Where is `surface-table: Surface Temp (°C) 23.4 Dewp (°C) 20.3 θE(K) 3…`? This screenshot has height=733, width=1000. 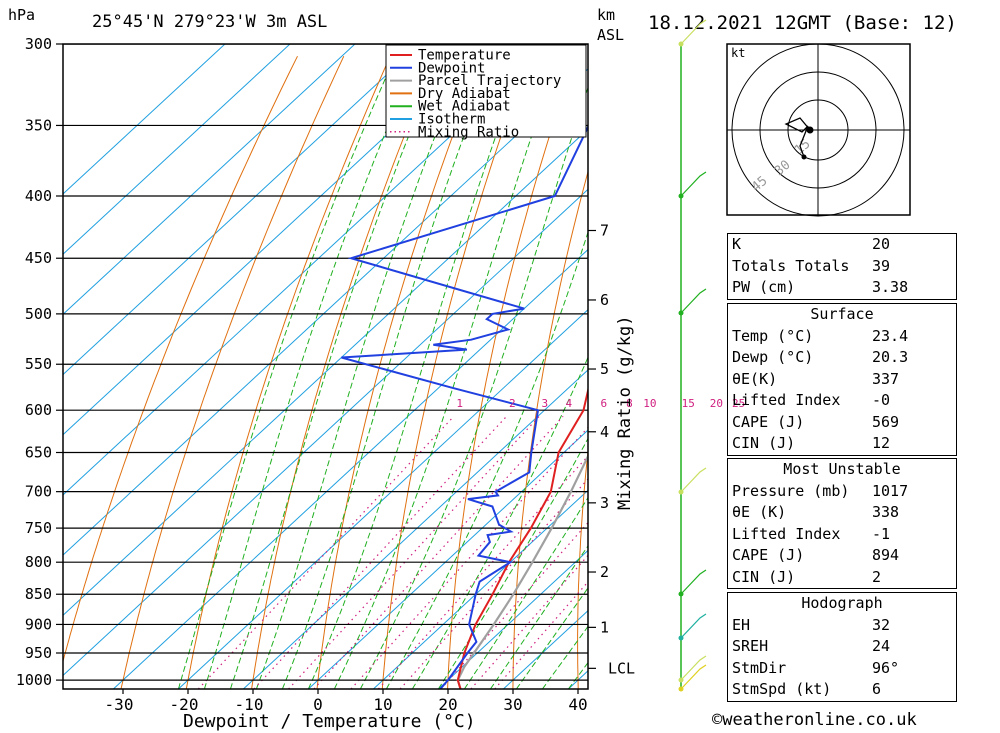
surface-table: Surface Temp (°C) 23.4 Dewp (°C) 20.3 θE(K) 3… is located at coordinates (842, 379).